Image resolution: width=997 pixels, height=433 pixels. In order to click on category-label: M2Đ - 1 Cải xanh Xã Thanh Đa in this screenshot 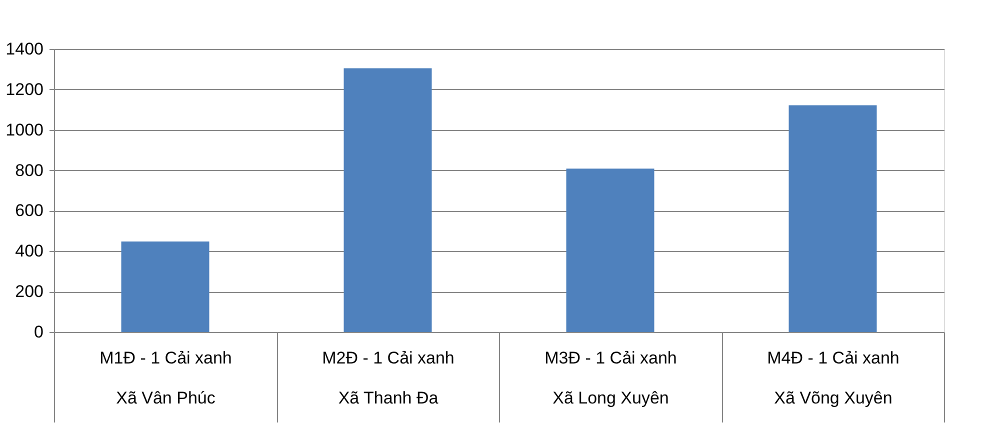, I will do `click(388, 378)`.